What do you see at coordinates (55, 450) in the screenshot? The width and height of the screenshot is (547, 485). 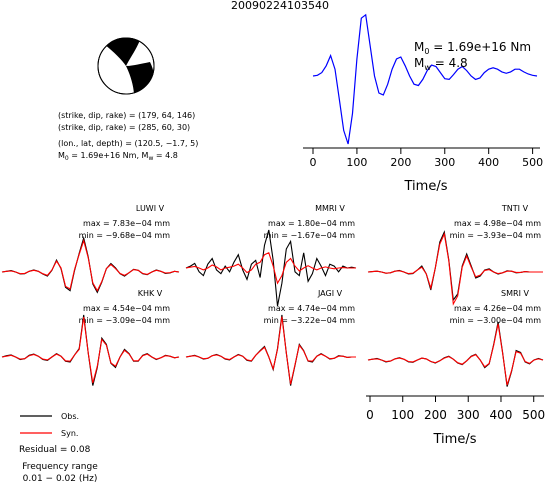 I see `residual-text: Residual = 0.08` at bounding box center [55, 450].